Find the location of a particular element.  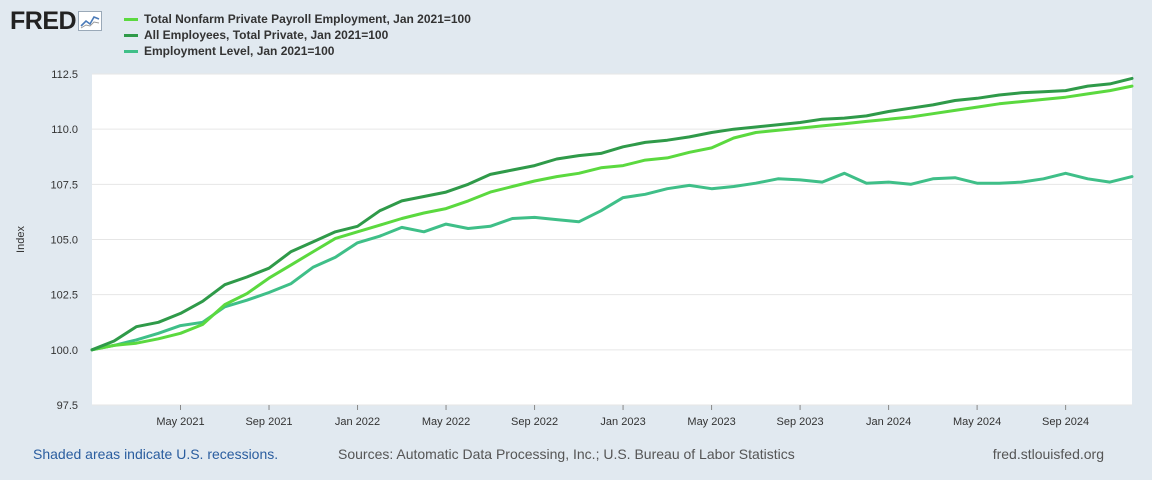

fred-chart-icon is located at coordinates (90, 21).